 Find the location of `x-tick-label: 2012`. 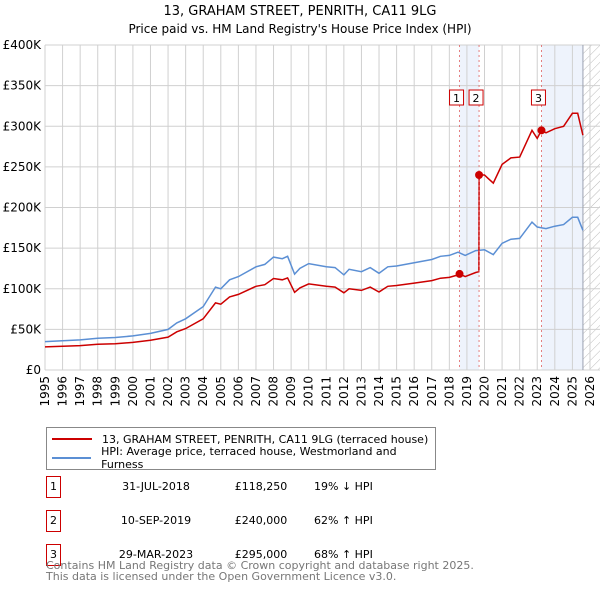

x-tick-label: 2012 is located at coordinates (344, 391).